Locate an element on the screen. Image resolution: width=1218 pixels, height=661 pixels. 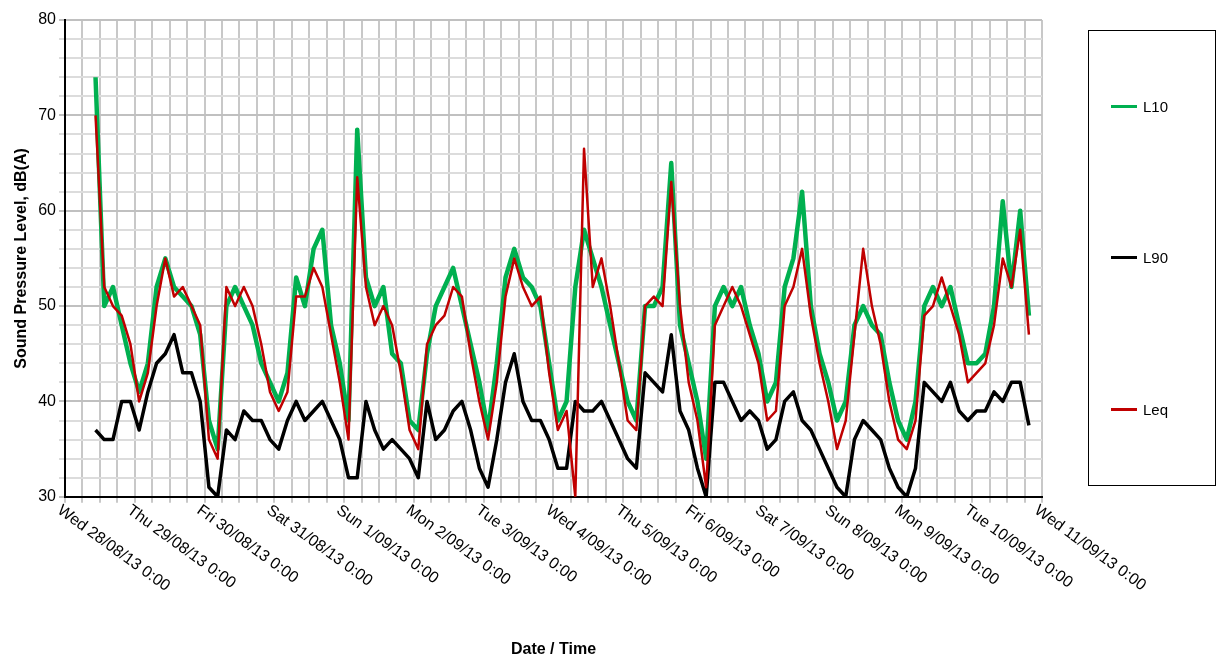
y-tick-label: 50 is located at coordinates (47, 305).